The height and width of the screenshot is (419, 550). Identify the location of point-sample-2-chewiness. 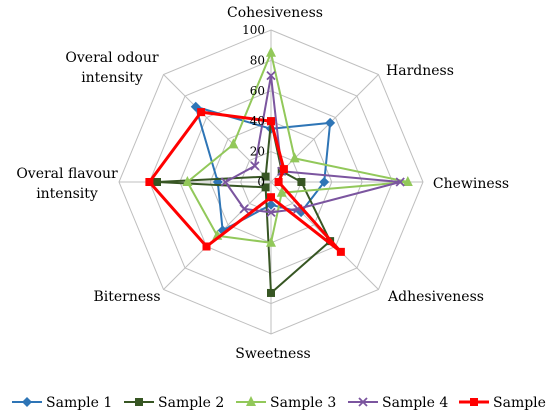
(301, 182).